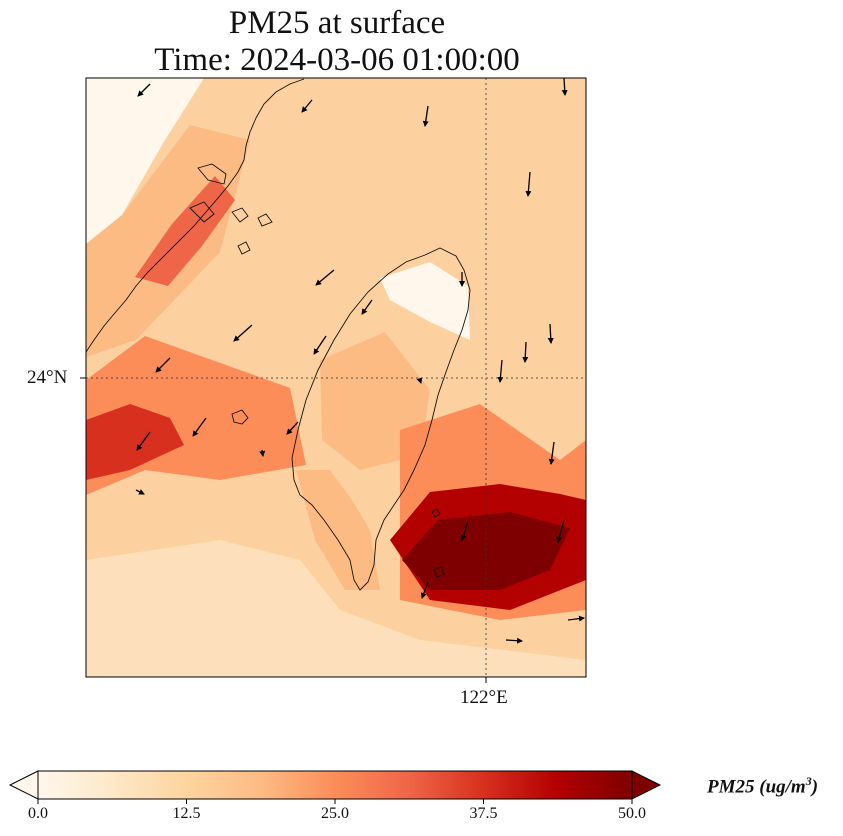 The width and height of the screenshot is (843, 836). Describe the element at coordinates (47, 377) in the screenshot. I see `latitude-label: 24°N` at that location.